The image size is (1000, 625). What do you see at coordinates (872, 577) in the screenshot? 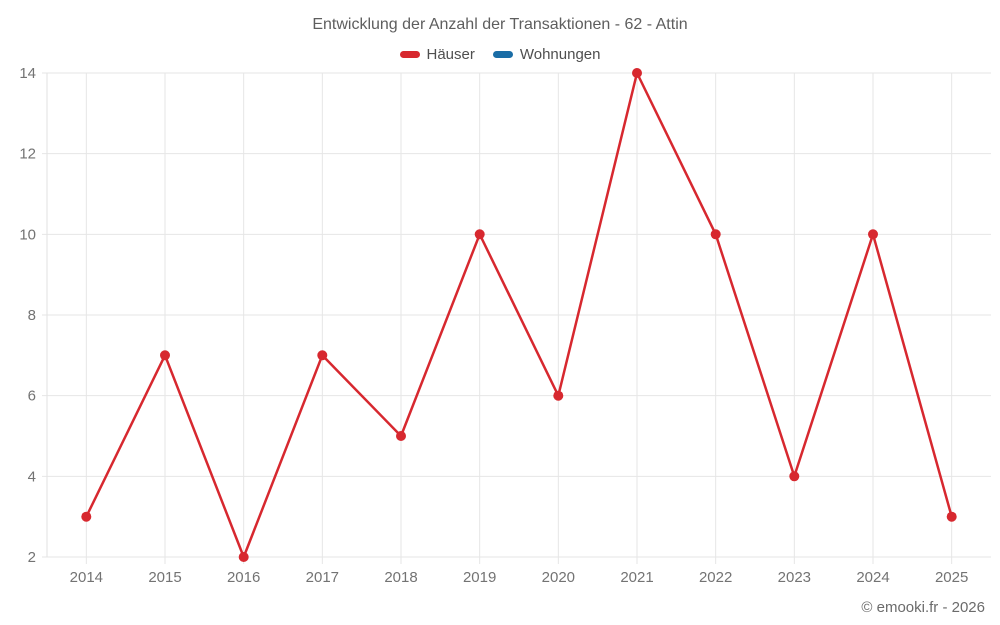
I see `x-tick-label: 2024` at bounding box center [872, 577].